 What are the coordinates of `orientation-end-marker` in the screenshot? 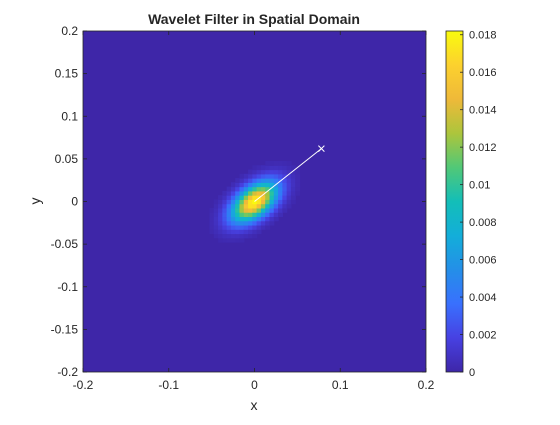 It's located at (321, 148).